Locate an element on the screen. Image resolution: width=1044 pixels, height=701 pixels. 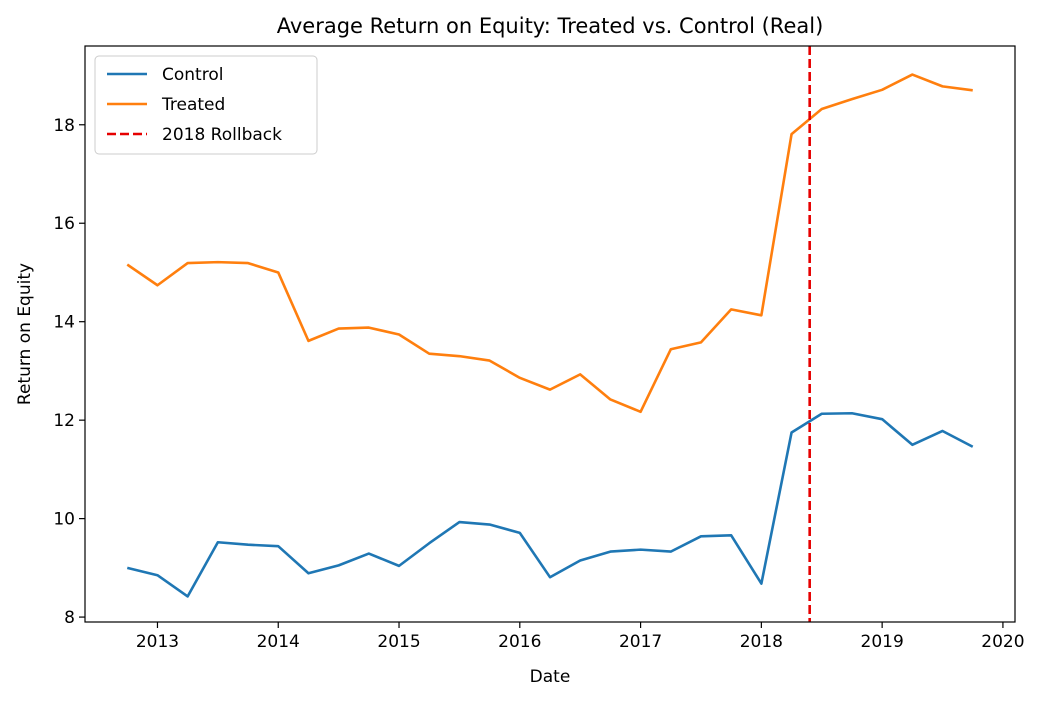
x-tick-label: 2014 is located at coordinates (278, 642).